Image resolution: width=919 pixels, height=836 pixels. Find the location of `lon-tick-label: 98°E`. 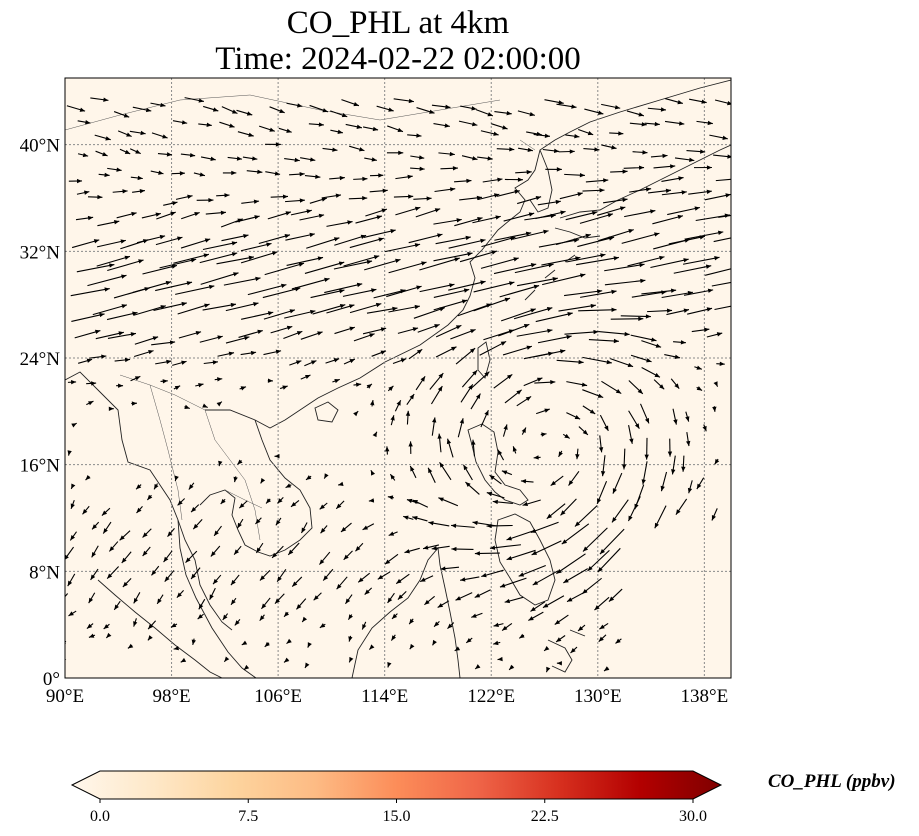

lon-tick-label: 98°E is located at coordinates (171, 696).